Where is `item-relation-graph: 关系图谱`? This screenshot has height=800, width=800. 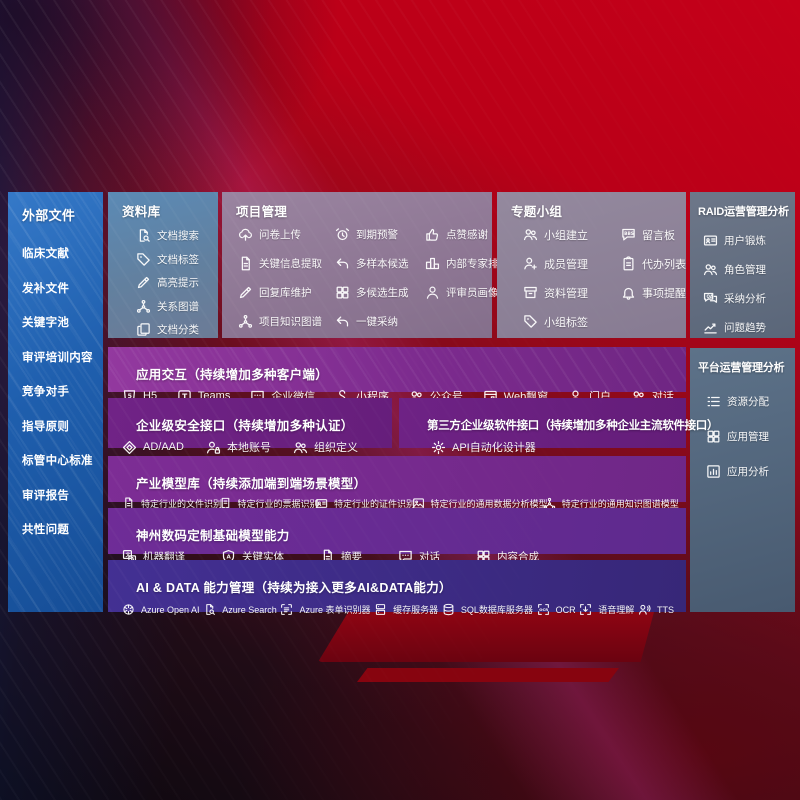
item-relation-graph: 关系图谱 is located at coordinates (177, 307).